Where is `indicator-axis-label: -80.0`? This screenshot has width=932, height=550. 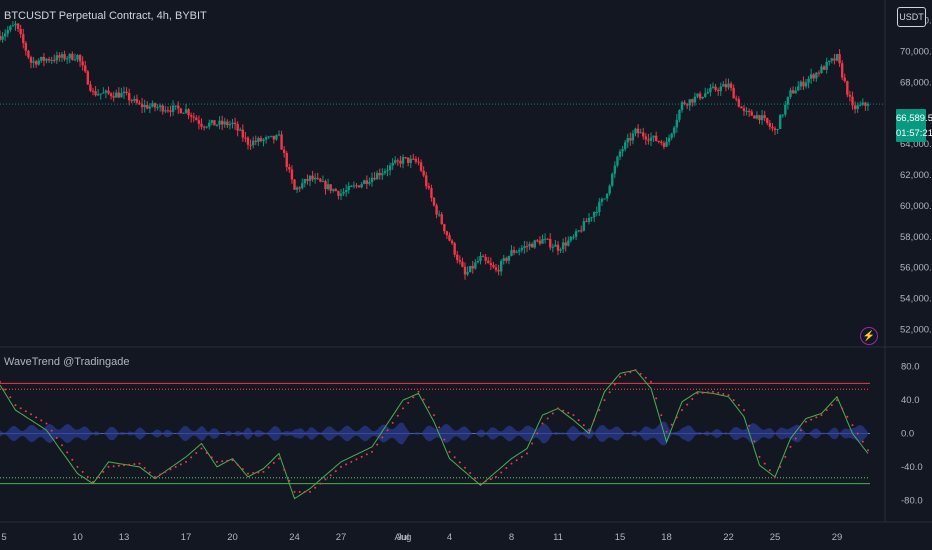 indicator-axis-label: -80.0 is located at coordinates (912, 500).